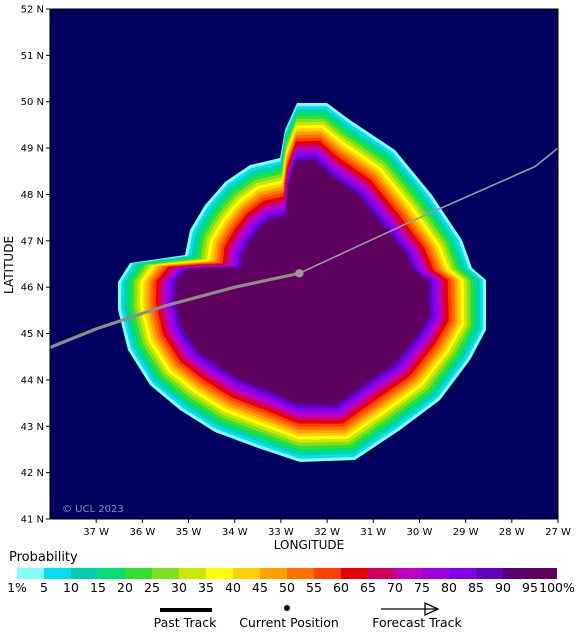  I want to click on color-bar-label: 80, so click(449, 587).